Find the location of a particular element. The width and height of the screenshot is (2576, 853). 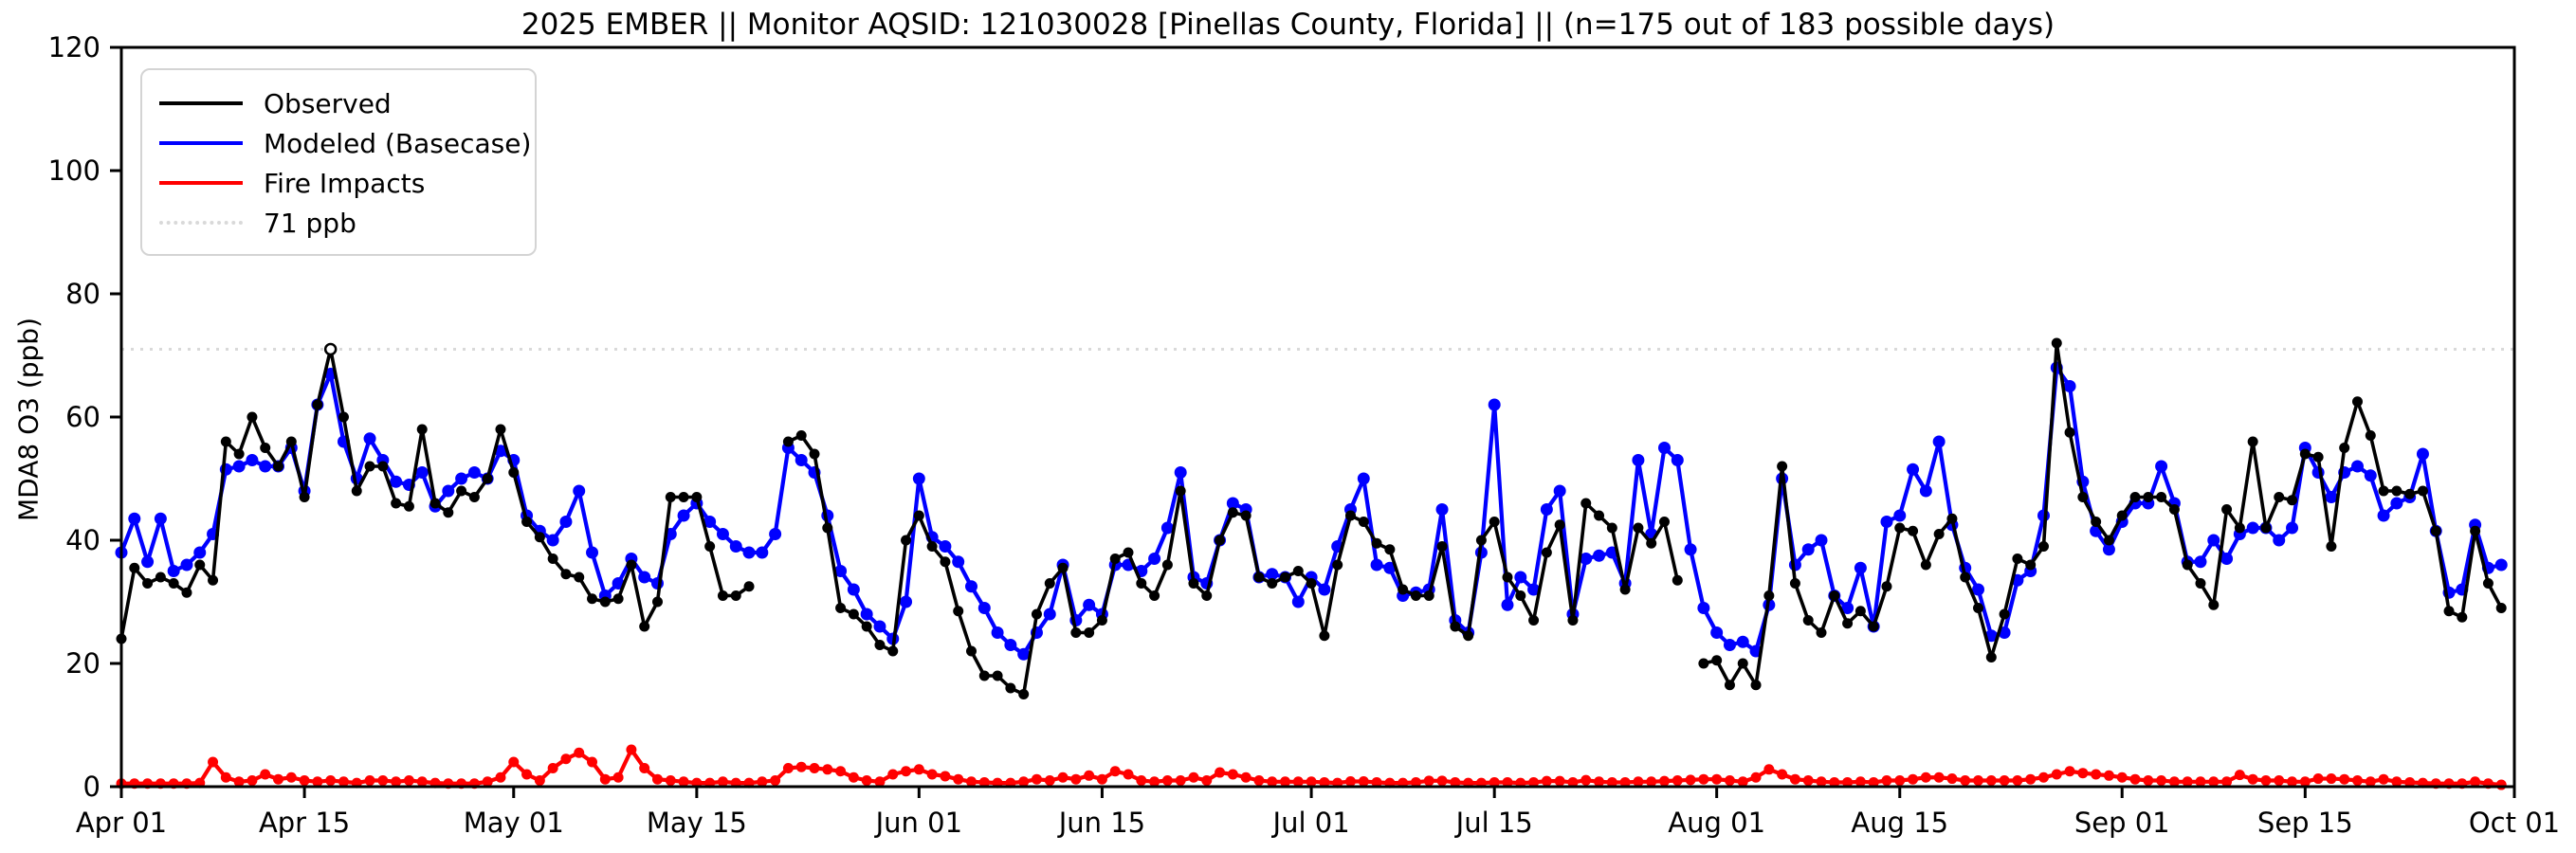

y-tick-label: 0 is located at coordinates (91, 787).